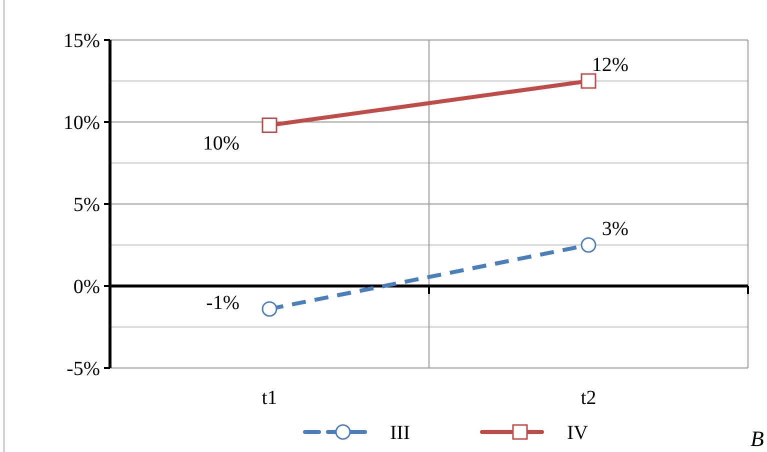  Describe the element at coordinates (81, 41) in the screenshot. I see `y-tick-label: 15%` at that location.